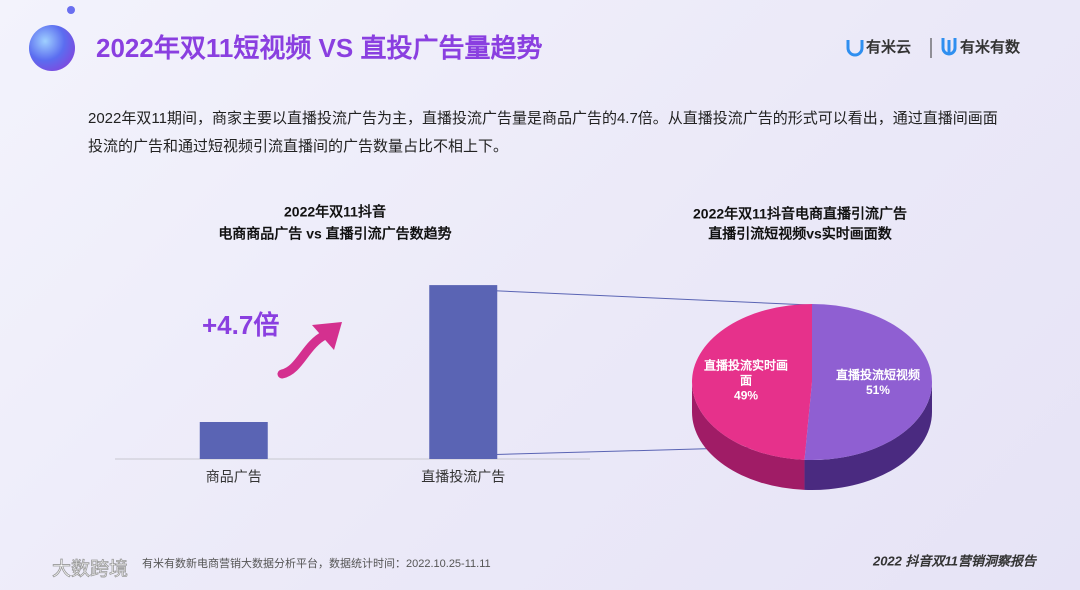 This screenshot has height=590, width=1080. Describe the element at coordinates (52, 48) in the screenshot. I see `logo-orb` at that location.